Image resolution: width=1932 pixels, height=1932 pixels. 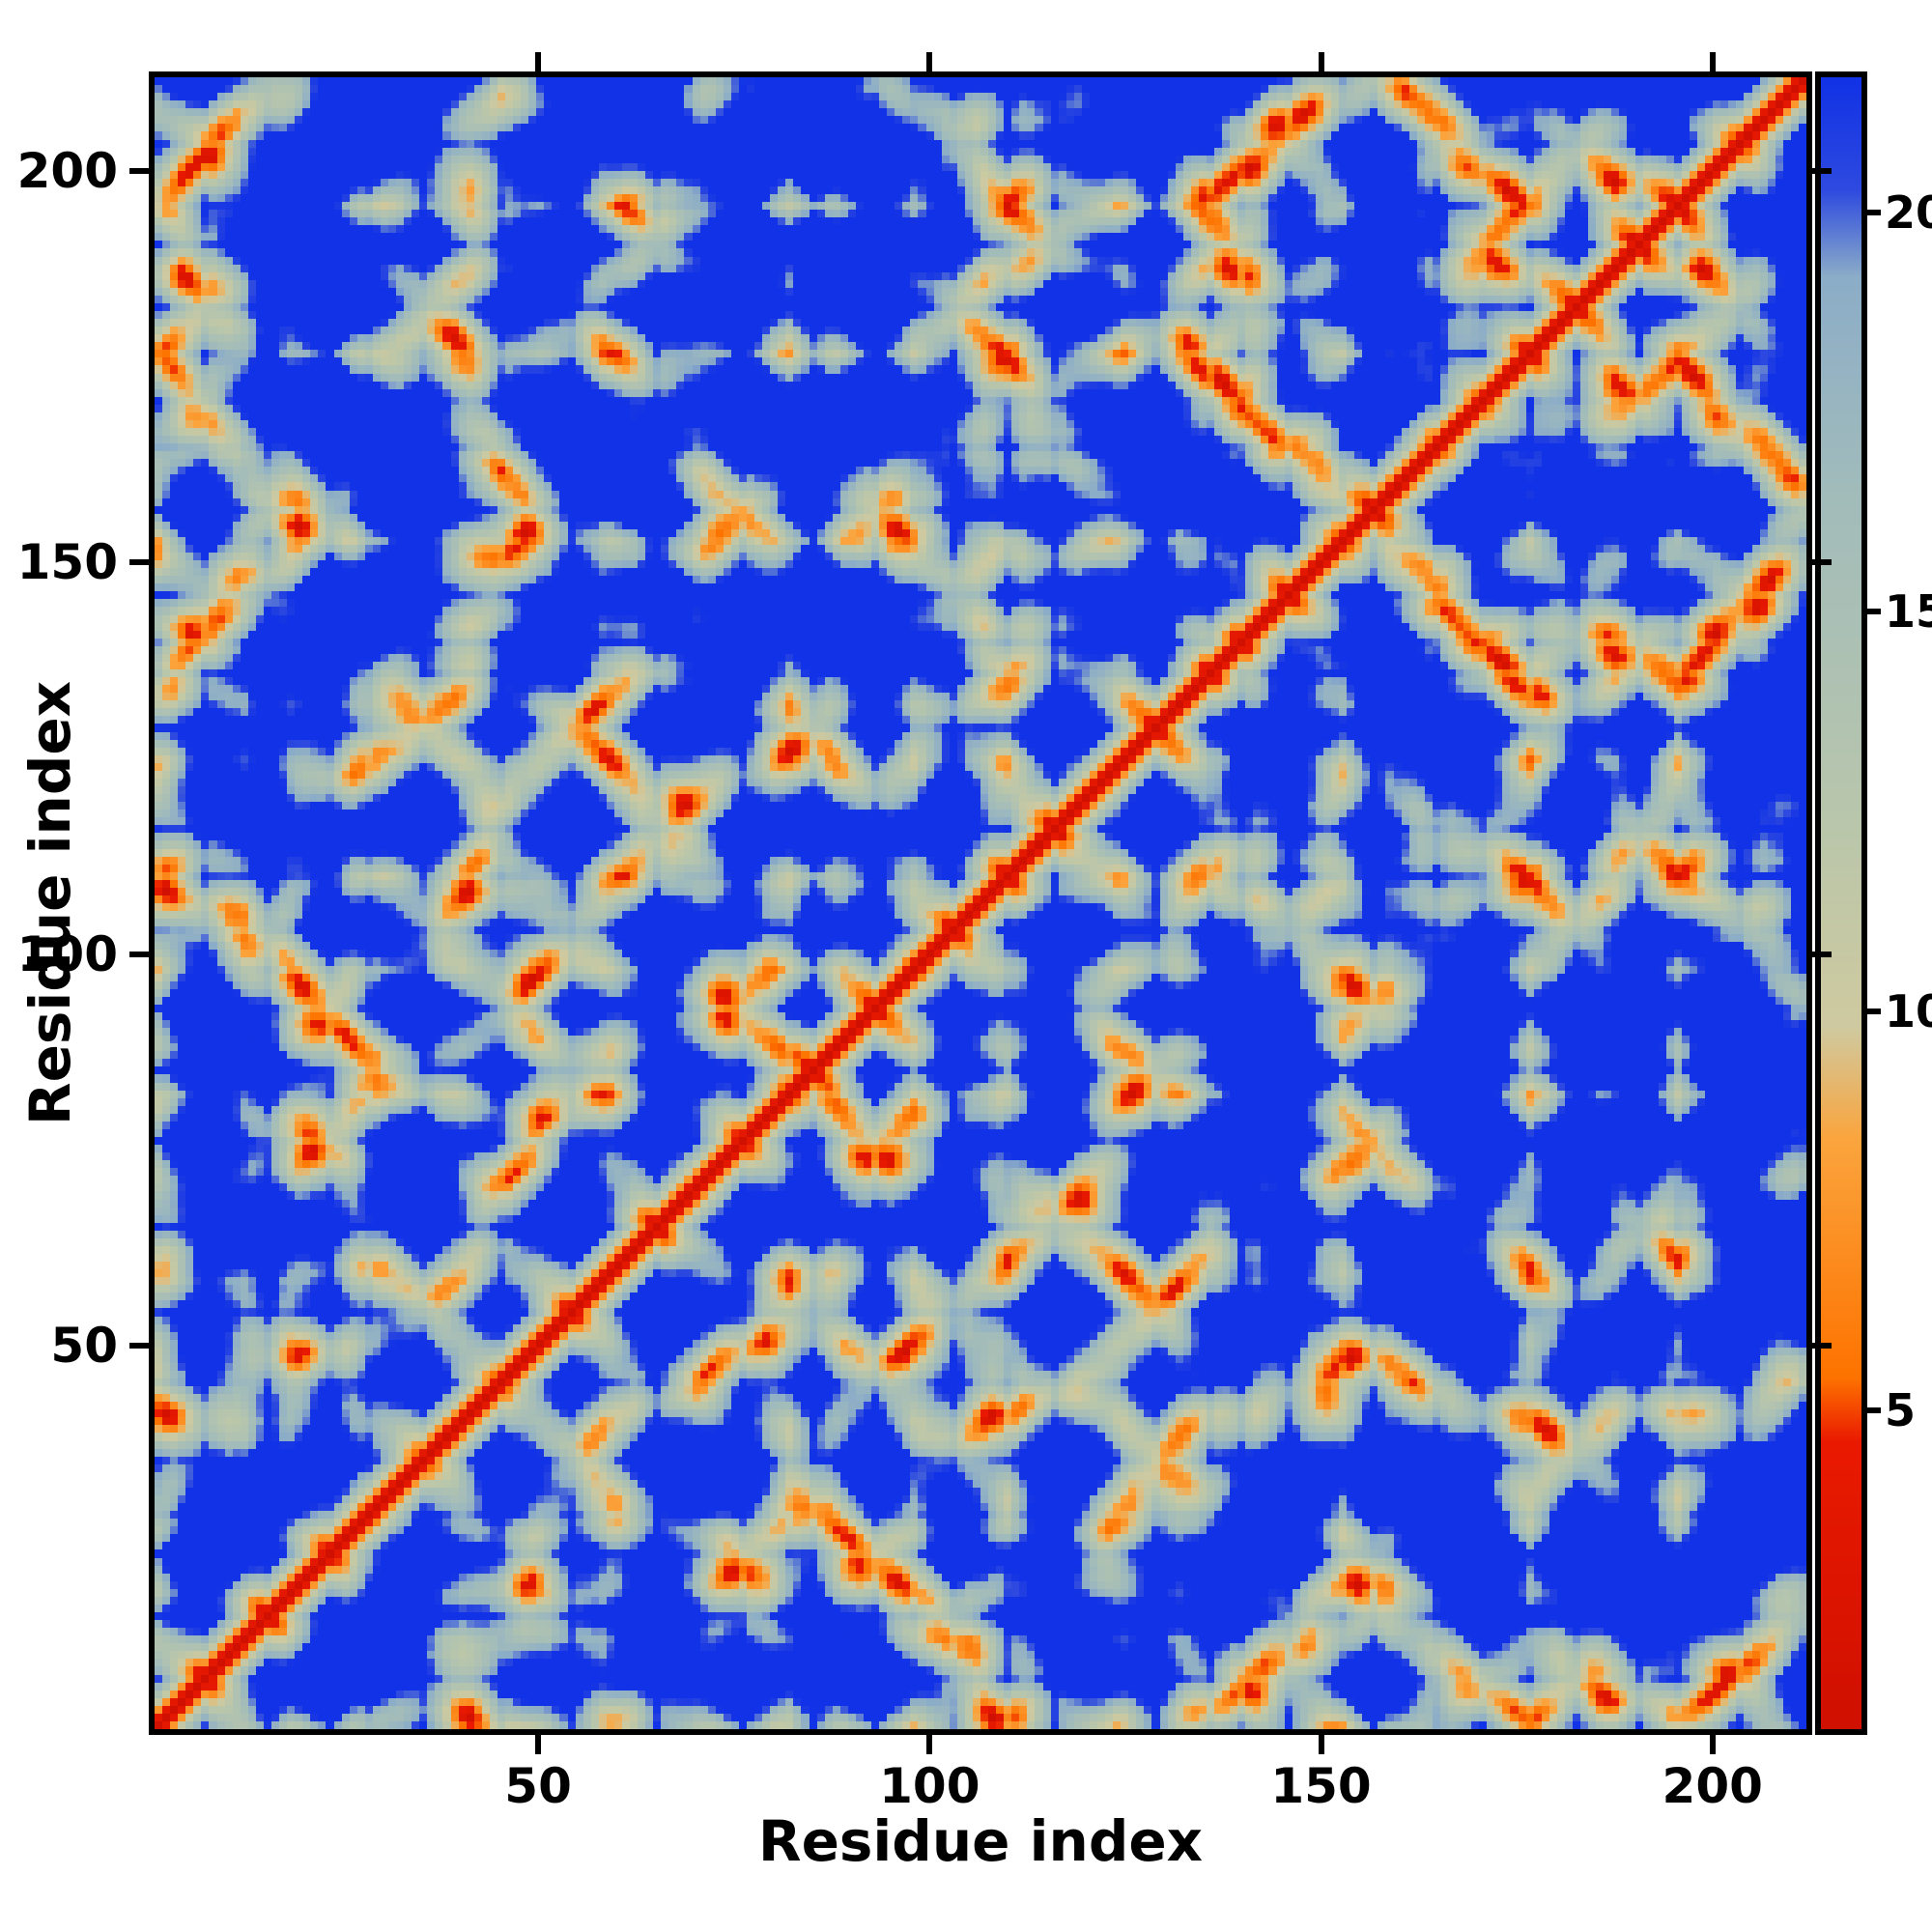 I want to click on colorbar-tick-label: 5, so click(x=1901, y=1409).